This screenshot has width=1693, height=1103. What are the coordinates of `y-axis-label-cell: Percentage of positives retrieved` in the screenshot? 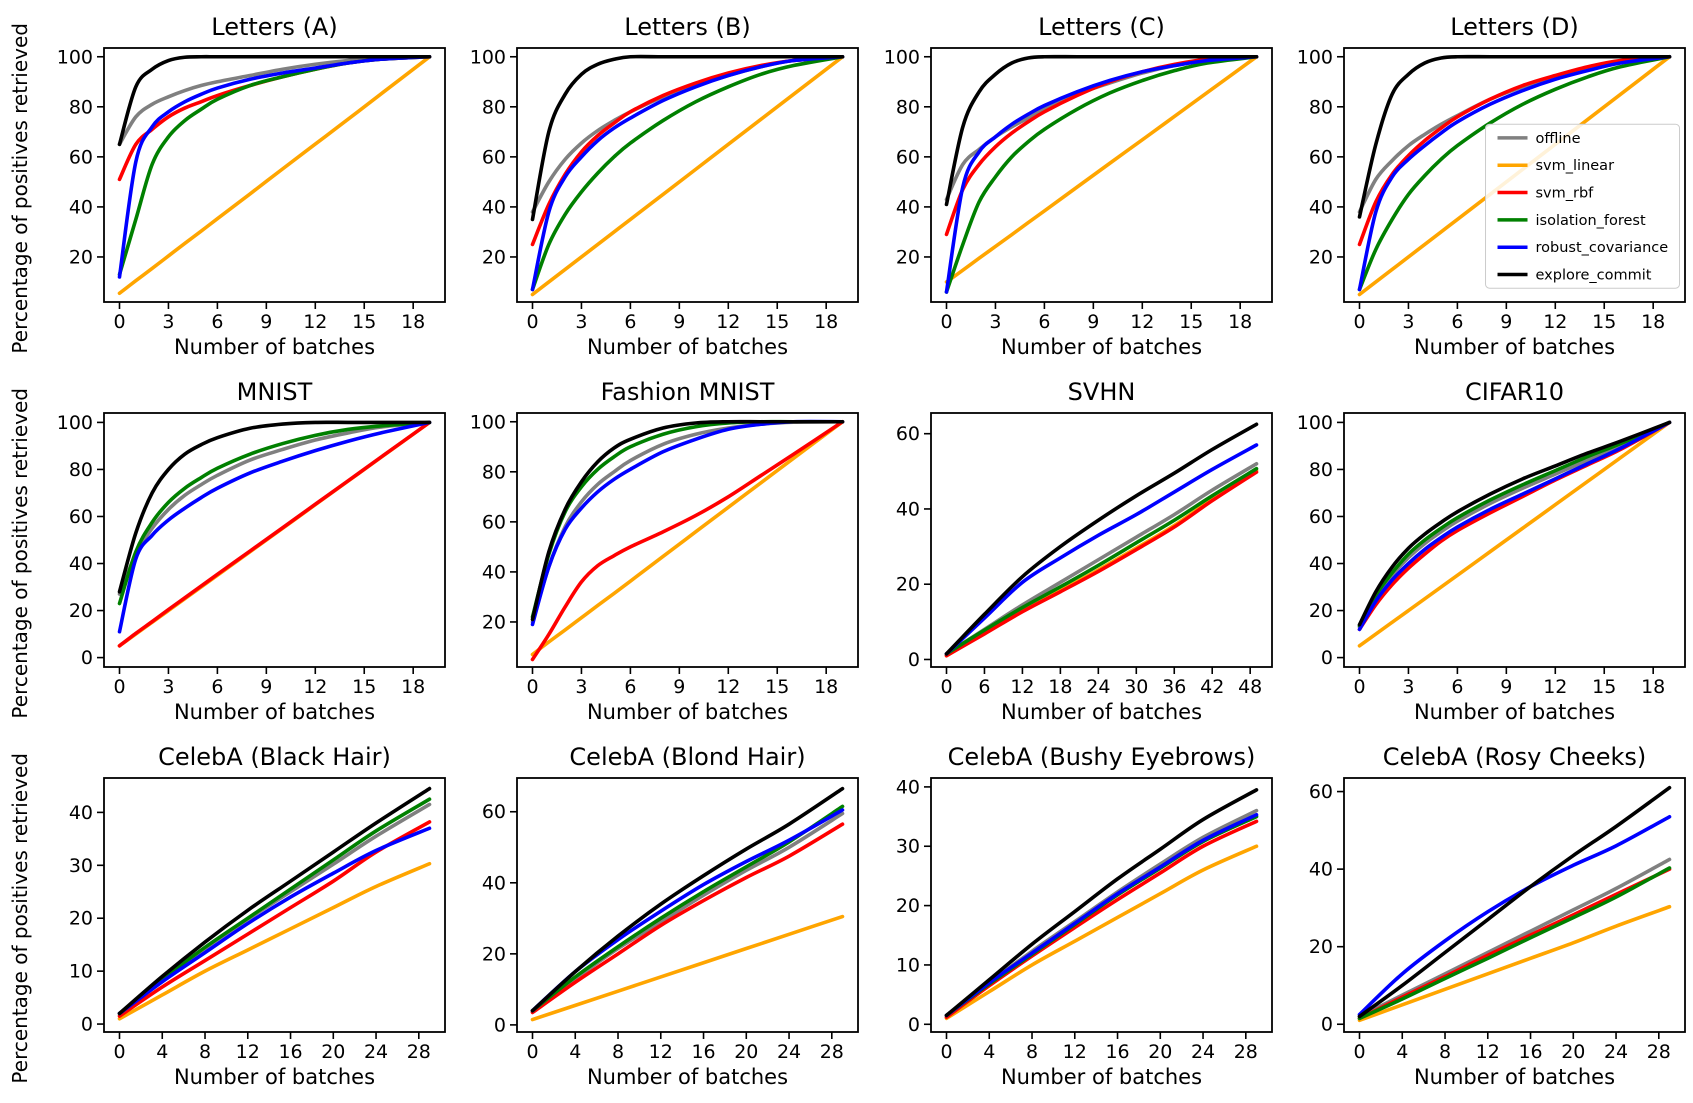 It's located at (20, 918).